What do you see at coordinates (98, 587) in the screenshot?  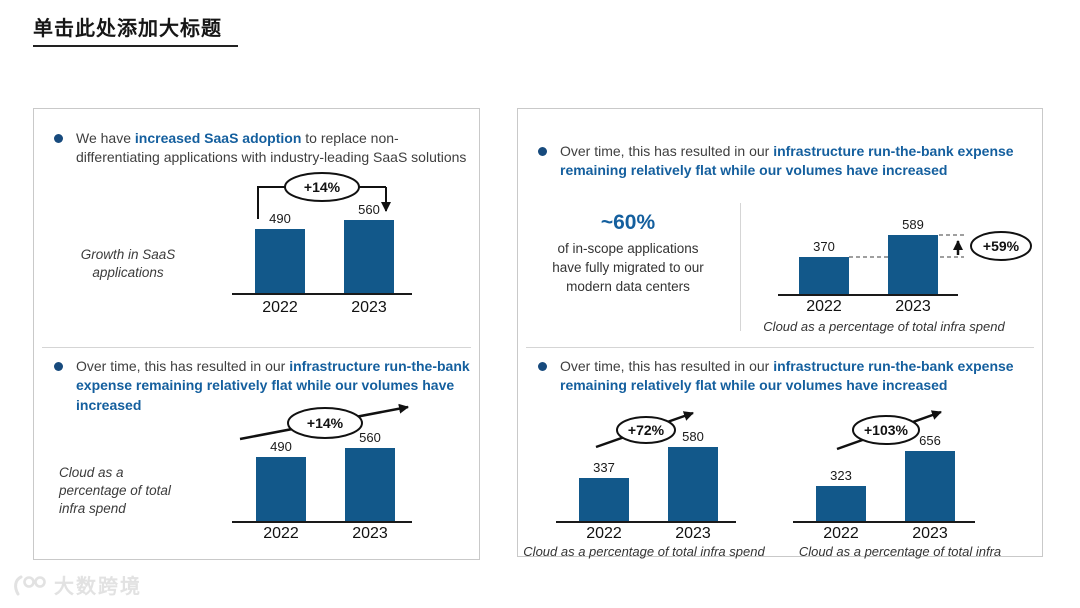 I see `watermark-text: 大数跨境` at bounding box center [98, 587].